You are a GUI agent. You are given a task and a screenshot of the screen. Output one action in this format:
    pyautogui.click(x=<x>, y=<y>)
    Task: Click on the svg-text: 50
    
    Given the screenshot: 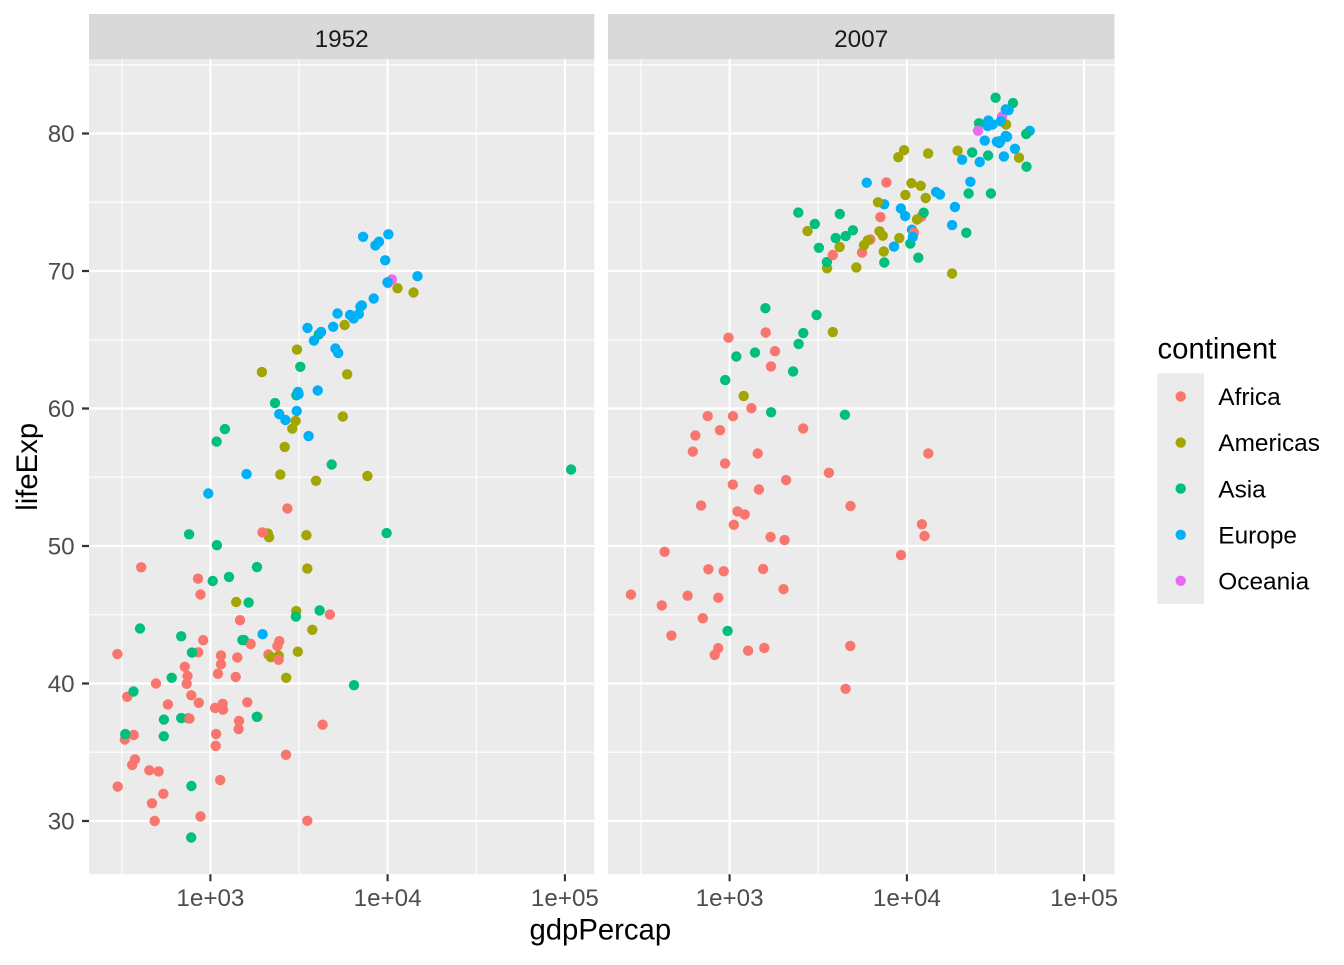 What is the action you would take?
    pyautogui.click(x=61, y=547)
    